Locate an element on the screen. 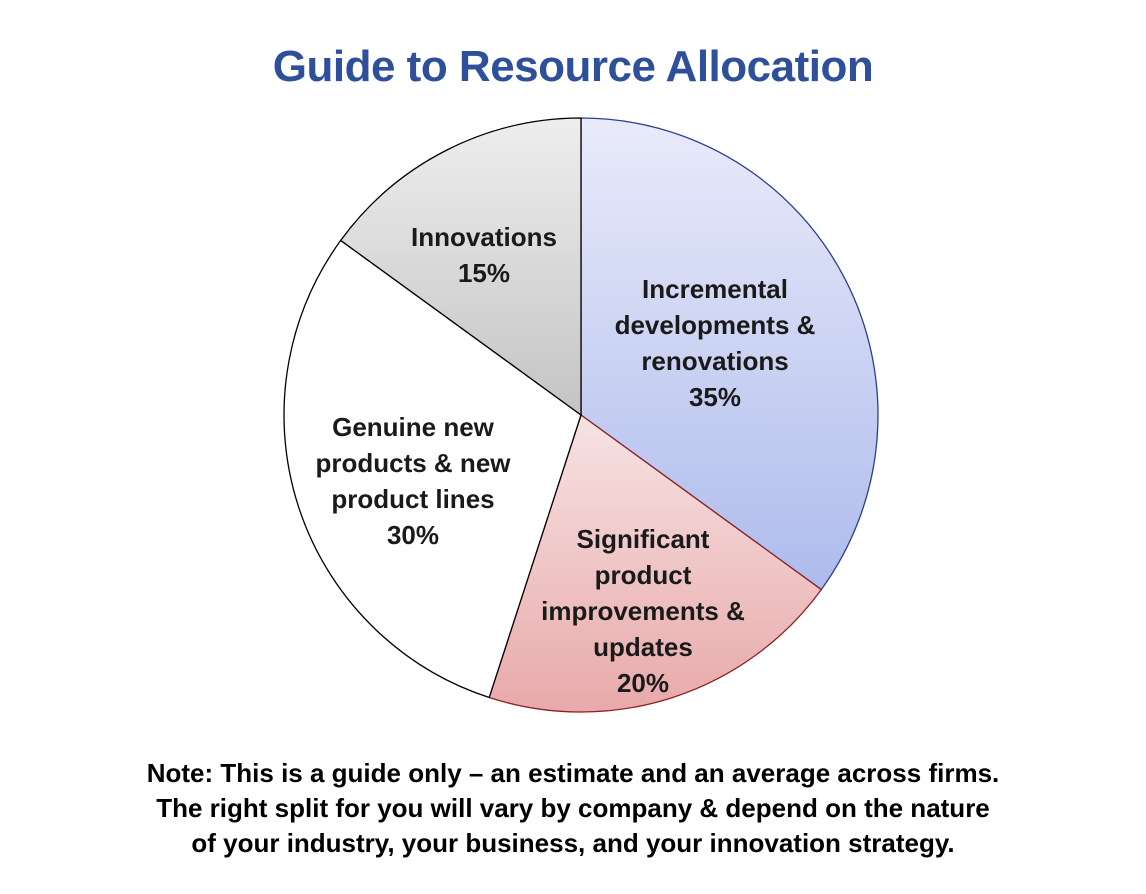  slice-label: Incremental developments & renovations 35% is located at coordinates (715, 343).